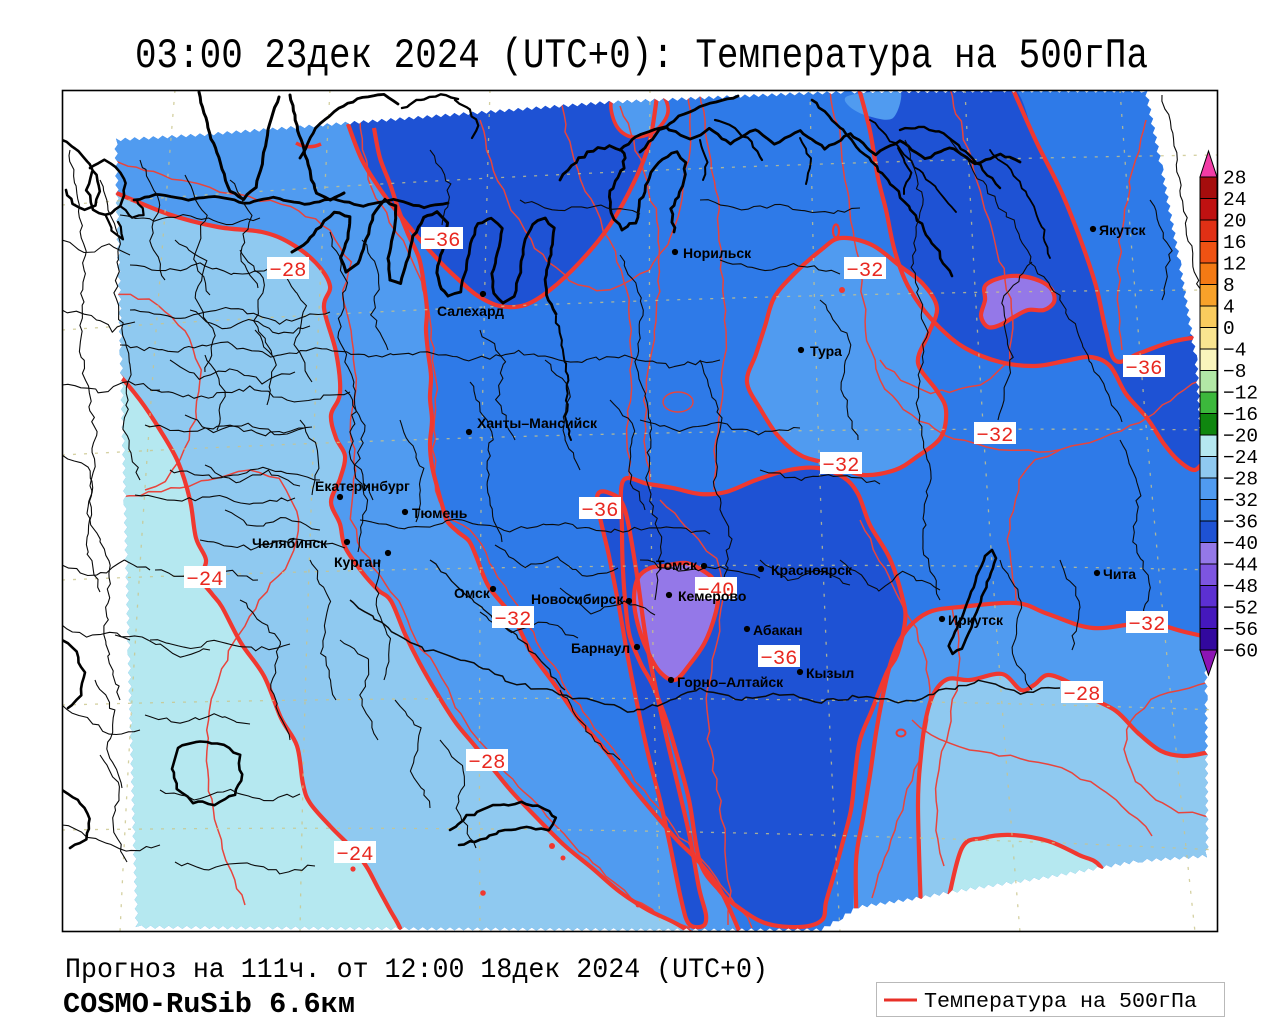  What do you see at coordinates (1240, 415) in the screenshot?
I see `svg-text: −16` at bounding box center [1240, 415].